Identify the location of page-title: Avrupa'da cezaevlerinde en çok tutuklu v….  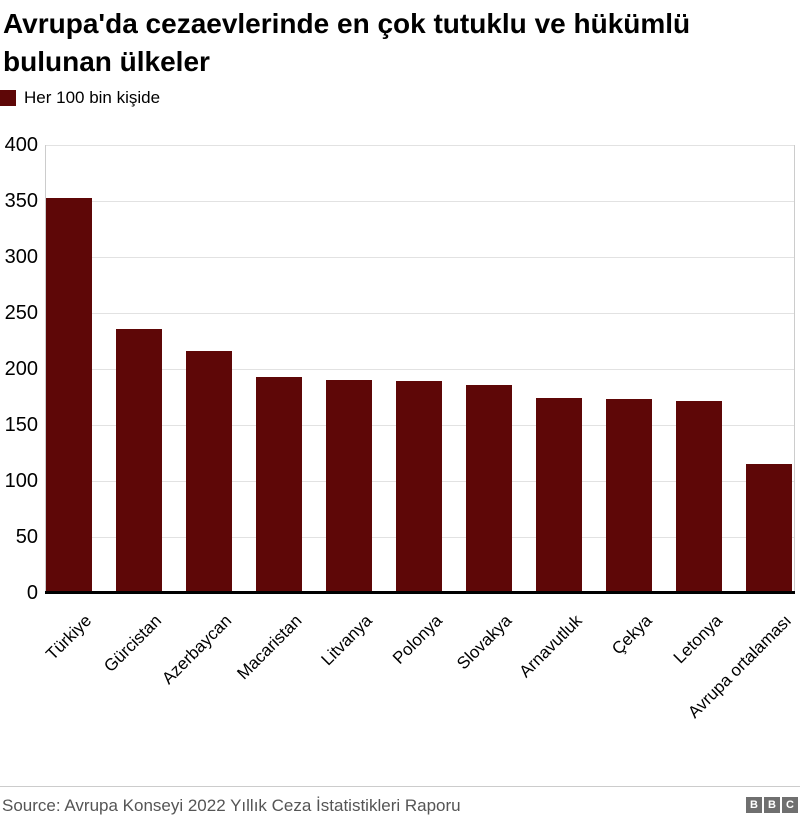
(383, 43).